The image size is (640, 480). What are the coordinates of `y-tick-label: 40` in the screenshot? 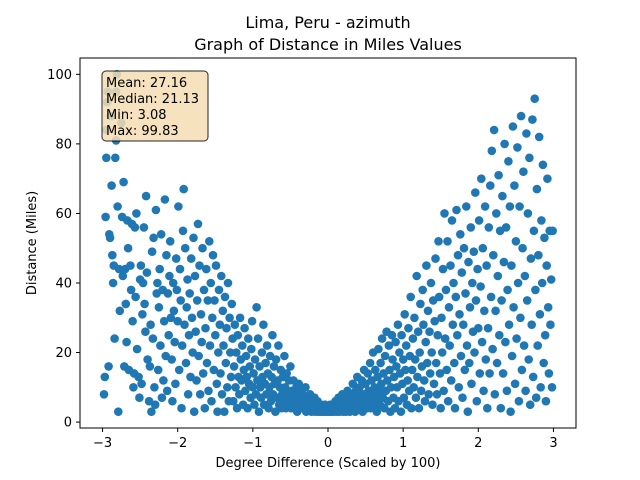 It's located at (63, 283).